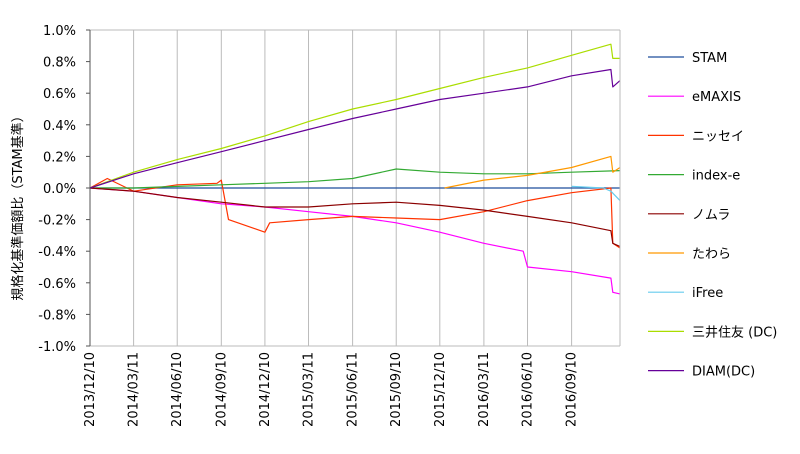 This screenshot has height=454, width=800. I want to click on legend-label: STAM, so click(709, 58).